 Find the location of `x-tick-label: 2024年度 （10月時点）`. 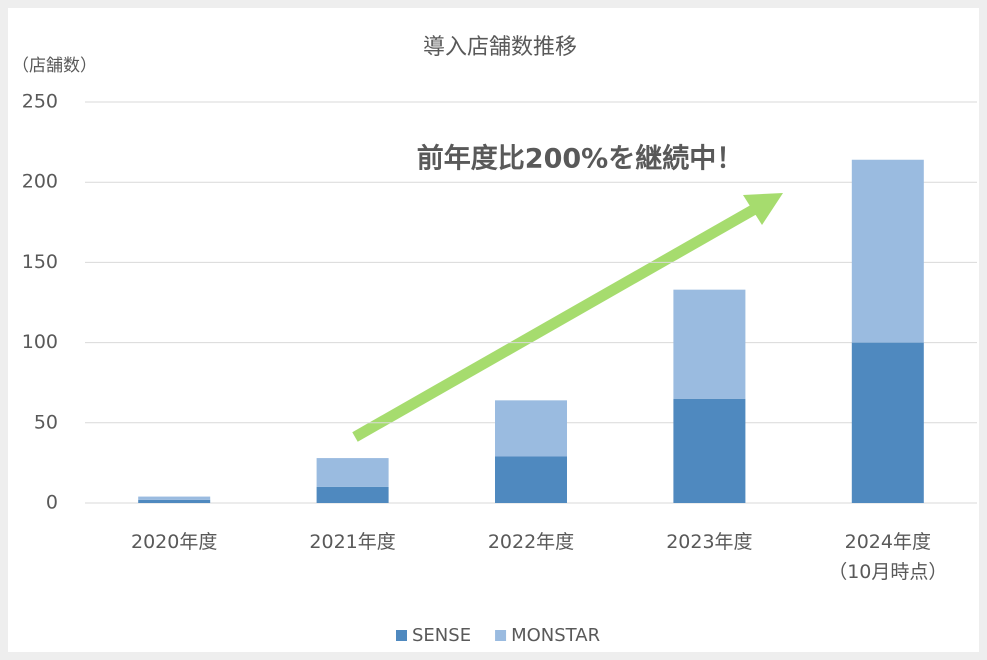

x-tick-label: 2024年度 （10月時点） is located at coordinates (888, 557).